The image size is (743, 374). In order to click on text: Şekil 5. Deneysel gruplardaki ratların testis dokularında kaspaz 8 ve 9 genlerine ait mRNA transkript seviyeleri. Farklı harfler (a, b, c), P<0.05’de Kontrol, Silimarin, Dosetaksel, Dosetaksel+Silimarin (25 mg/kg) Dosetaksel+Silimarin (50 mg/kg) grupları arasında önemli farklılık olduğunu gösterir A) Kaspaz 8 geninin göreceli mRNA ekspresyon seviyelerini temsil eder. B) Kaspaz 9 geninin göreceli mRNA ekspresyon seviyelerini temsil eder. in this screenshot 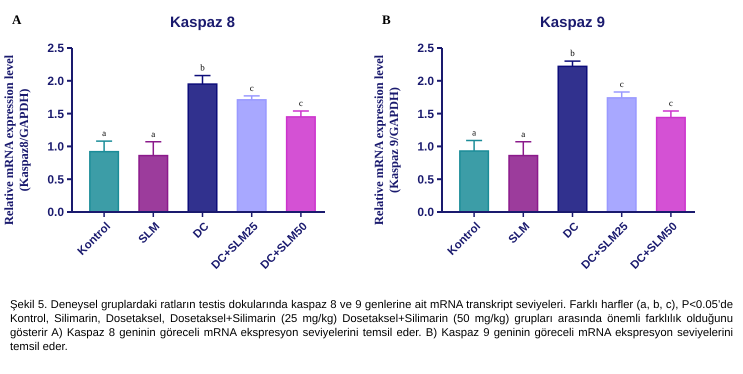, I will do `click(371, 326)`.